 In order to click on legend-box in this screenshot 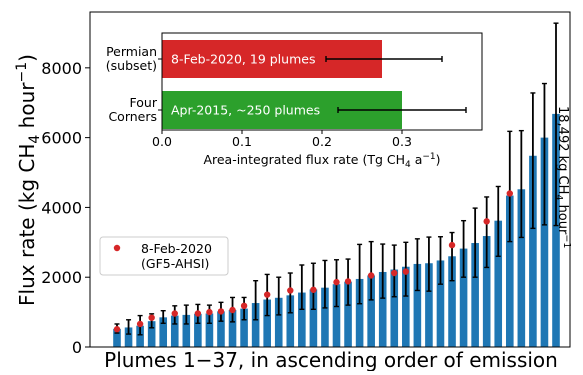, I will do `click(164, 256)`.